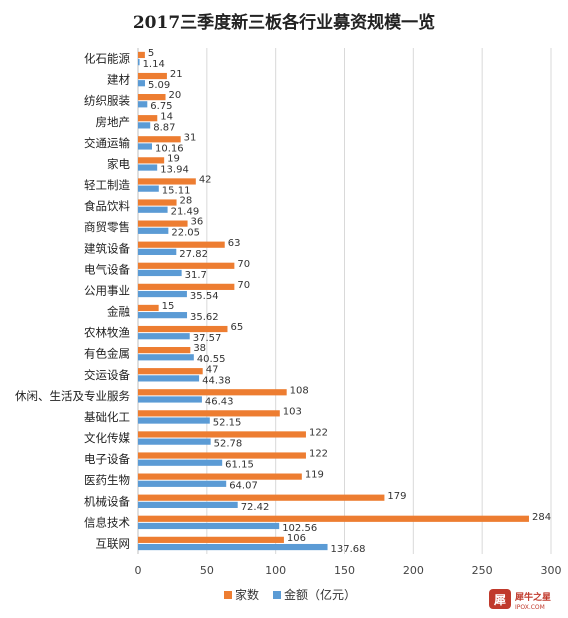 The height and width of the screenshot is (618, 568). What do you see at coordinates (275, 570) in the screenshot?
I see `x-tick-label: 100` at bounding box center [275, 570].